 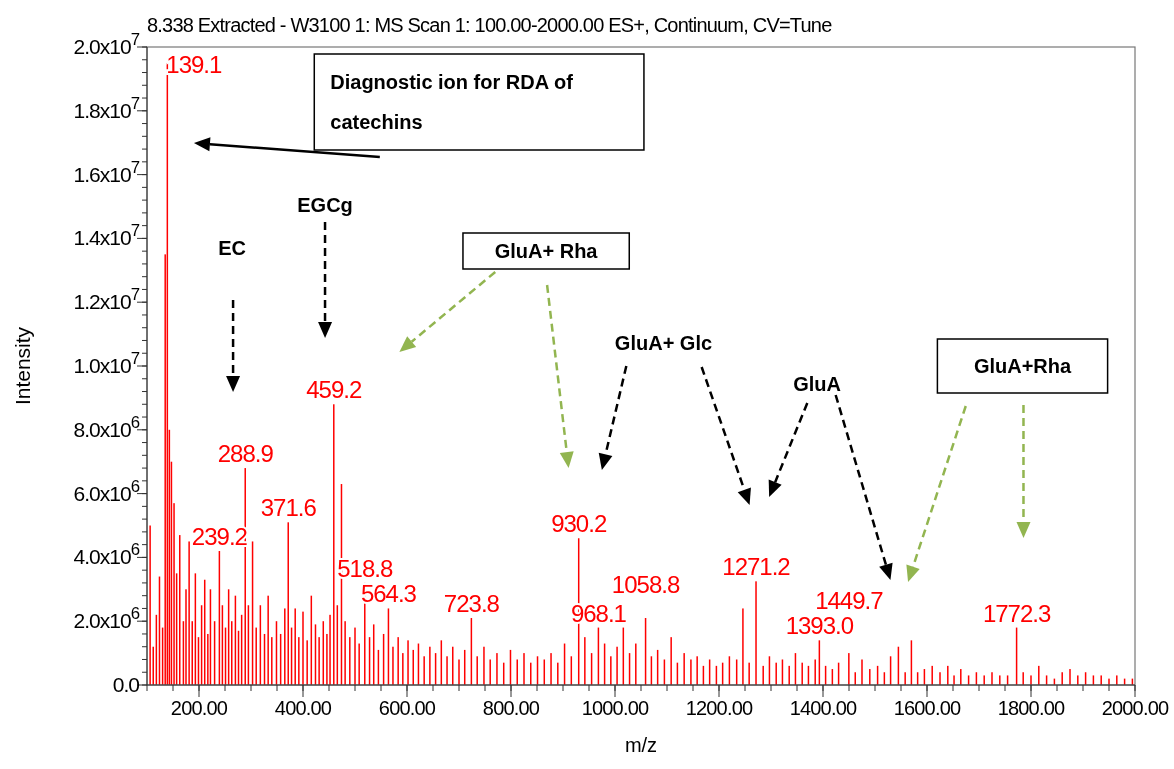 What do you see at coordinates (106, 171) in the screenshot?
I see `y-tick-label: 1.6x10$^{7}$` at bounding box center [106, 171].